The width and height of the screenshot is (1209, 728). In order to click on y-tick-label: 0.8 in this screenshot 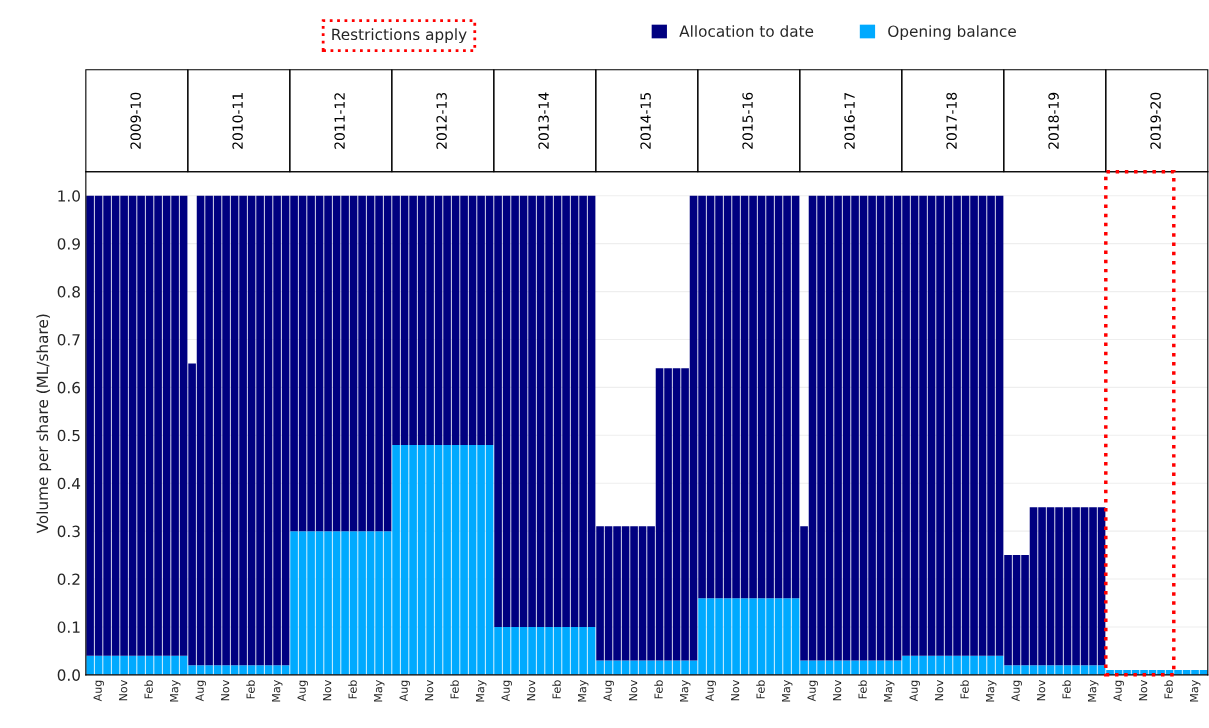, I will do `click(68, 292)`.